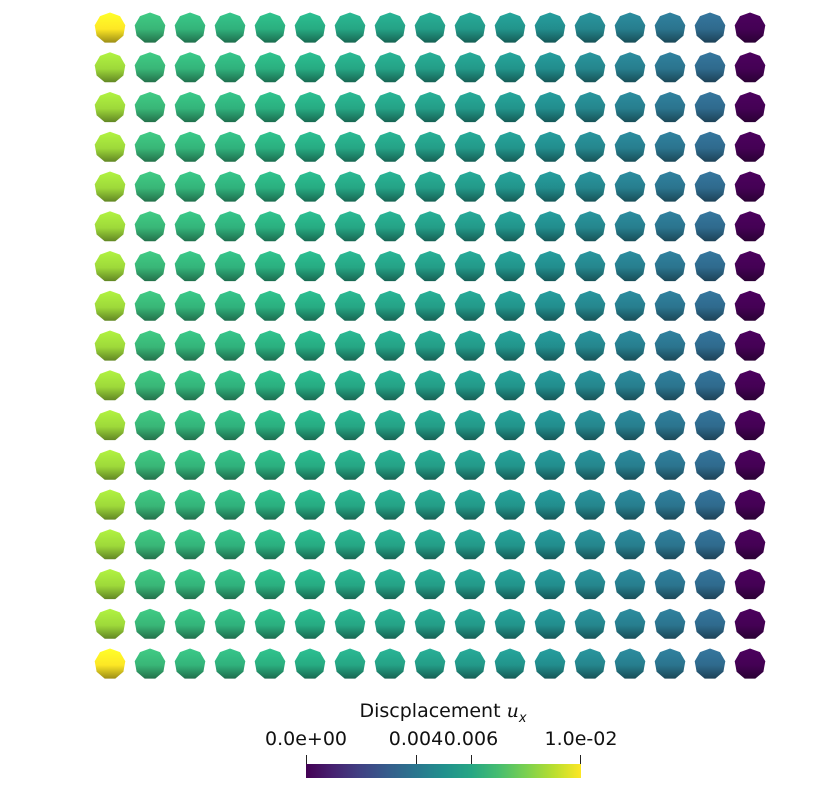 The image size is (834, 793). What do you see at coordinates (522, 718) in the screenshot?
I see `legend-title-subscript: x` at bounding box center [522, 718].